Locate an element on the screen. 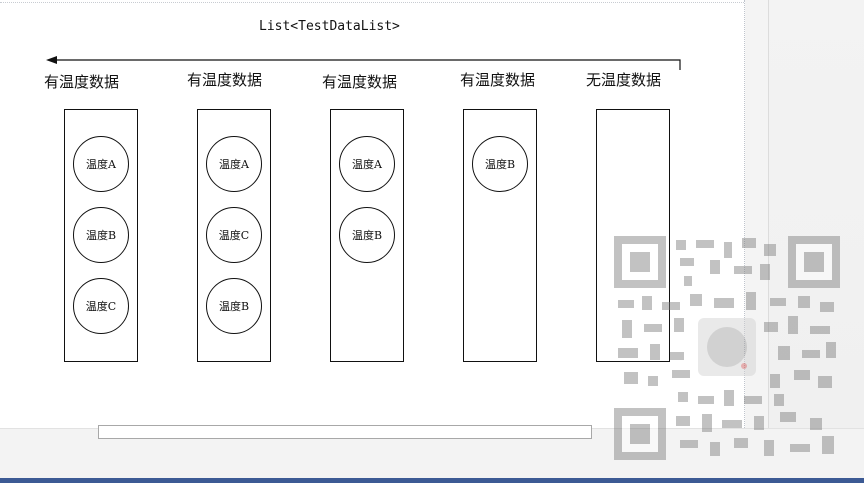  page-top-border is located at coordinates (372, 2).